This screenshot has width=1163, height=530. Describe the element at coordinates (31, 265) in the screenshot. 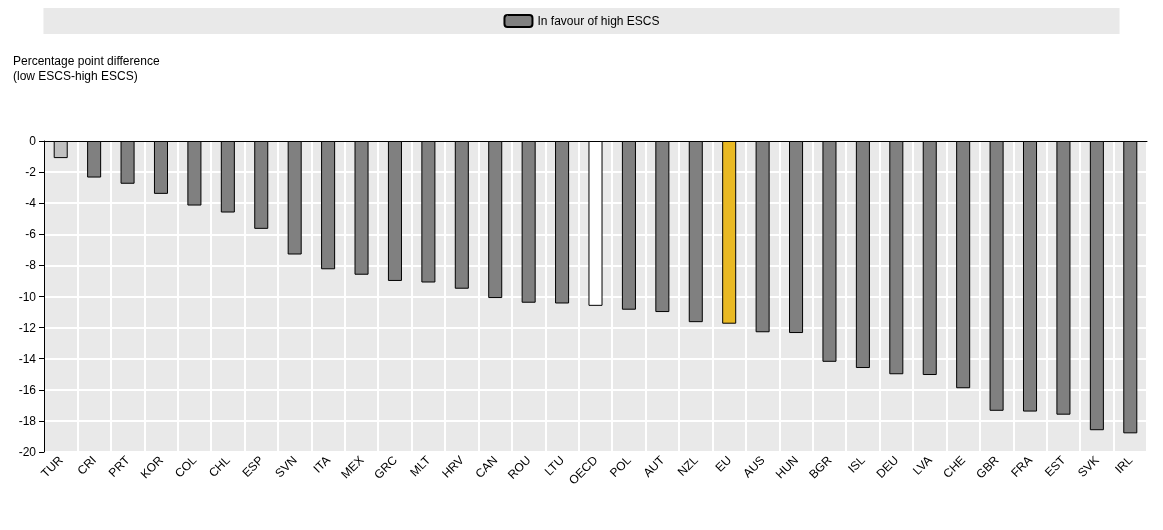

I see `y-tick-label: -8` at that location.